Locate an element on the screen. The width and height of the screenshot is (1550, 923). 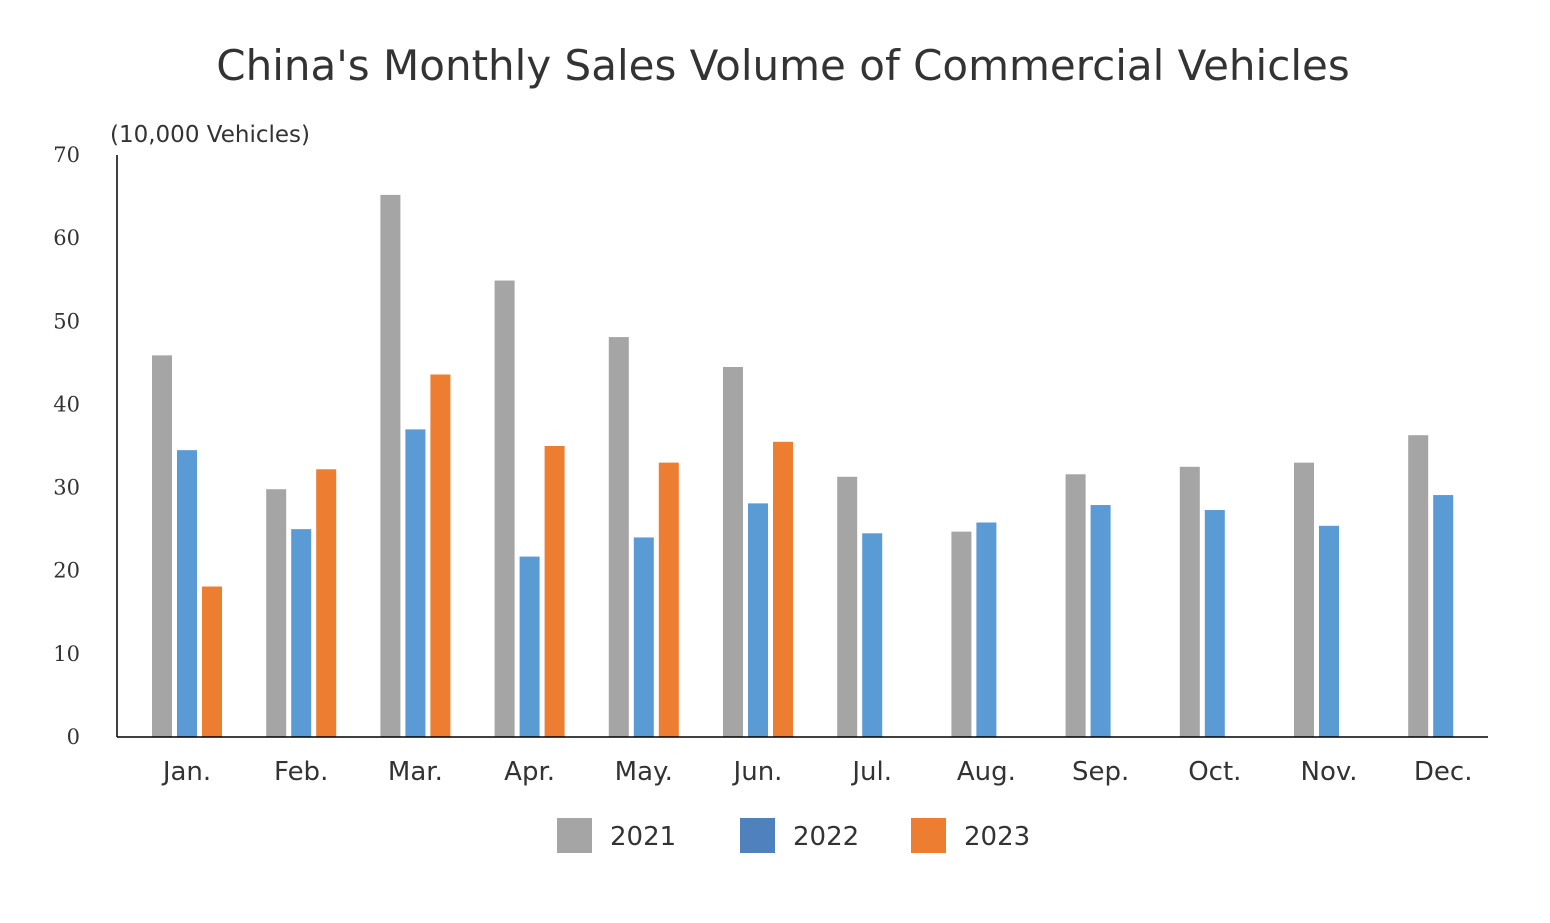
bar-2023-may is located at coordinates (668, 599).